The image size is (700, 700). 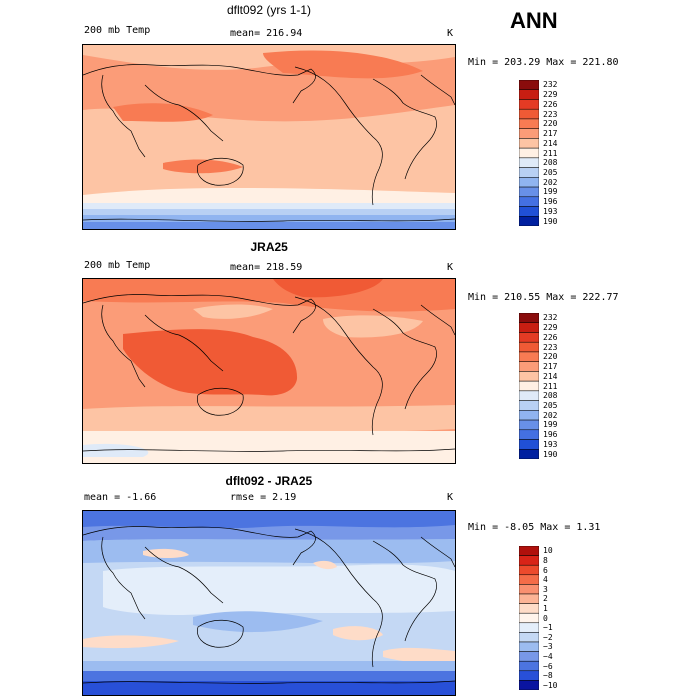 I want to click on panel1-tropical-warm, so click(x=203, y=166).